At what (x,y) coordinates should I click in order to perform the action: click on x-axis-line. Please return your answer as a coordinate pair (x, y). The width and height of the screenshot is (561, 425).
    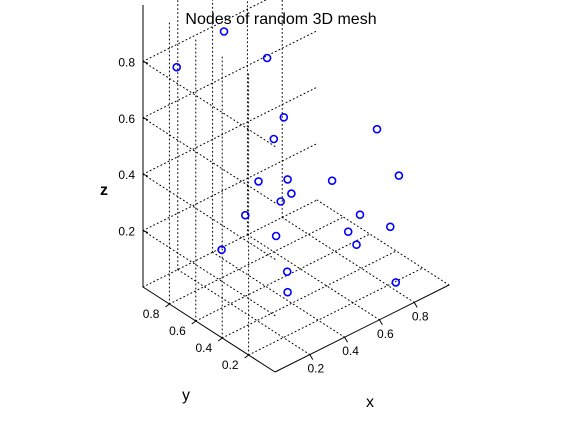
    Looking at the image, I should click on (362, 328).